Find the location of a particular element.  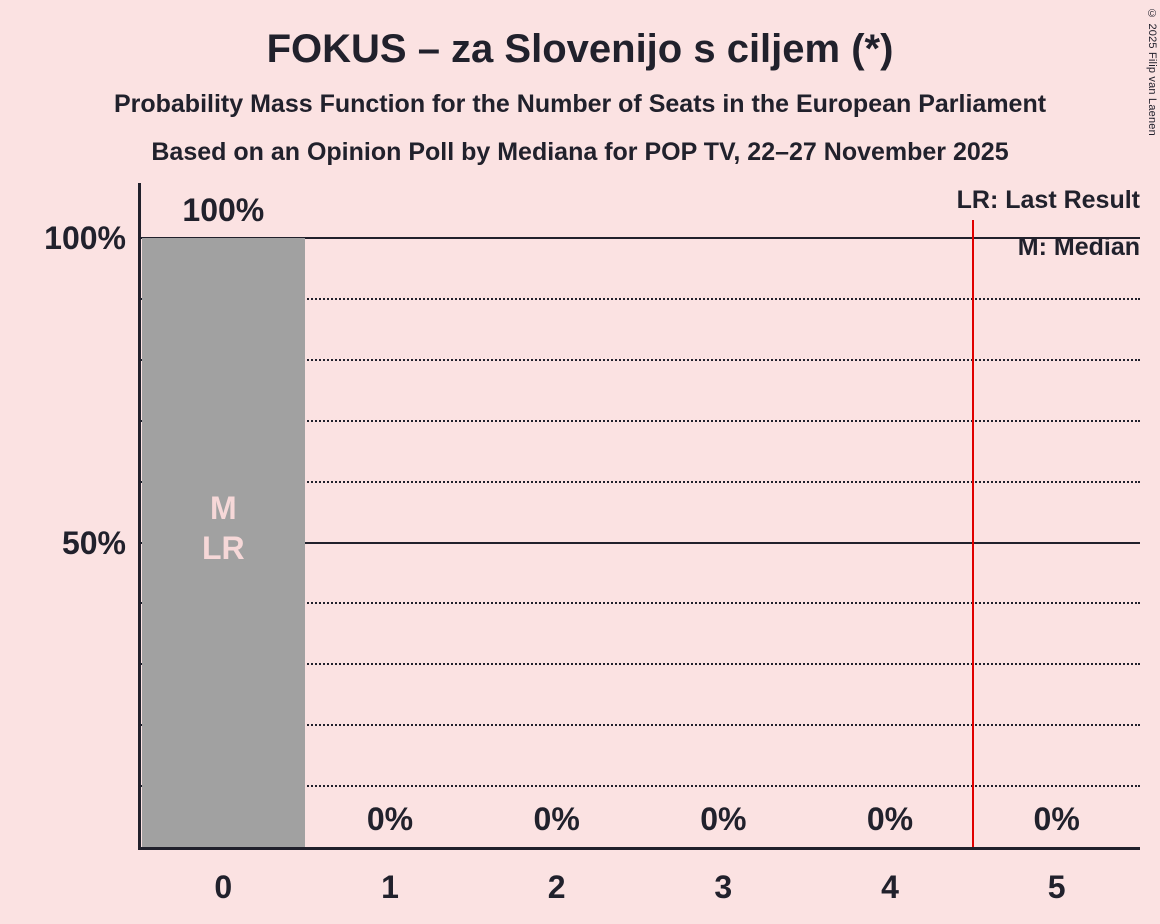

x-axis is located at coordinates (639, 848).